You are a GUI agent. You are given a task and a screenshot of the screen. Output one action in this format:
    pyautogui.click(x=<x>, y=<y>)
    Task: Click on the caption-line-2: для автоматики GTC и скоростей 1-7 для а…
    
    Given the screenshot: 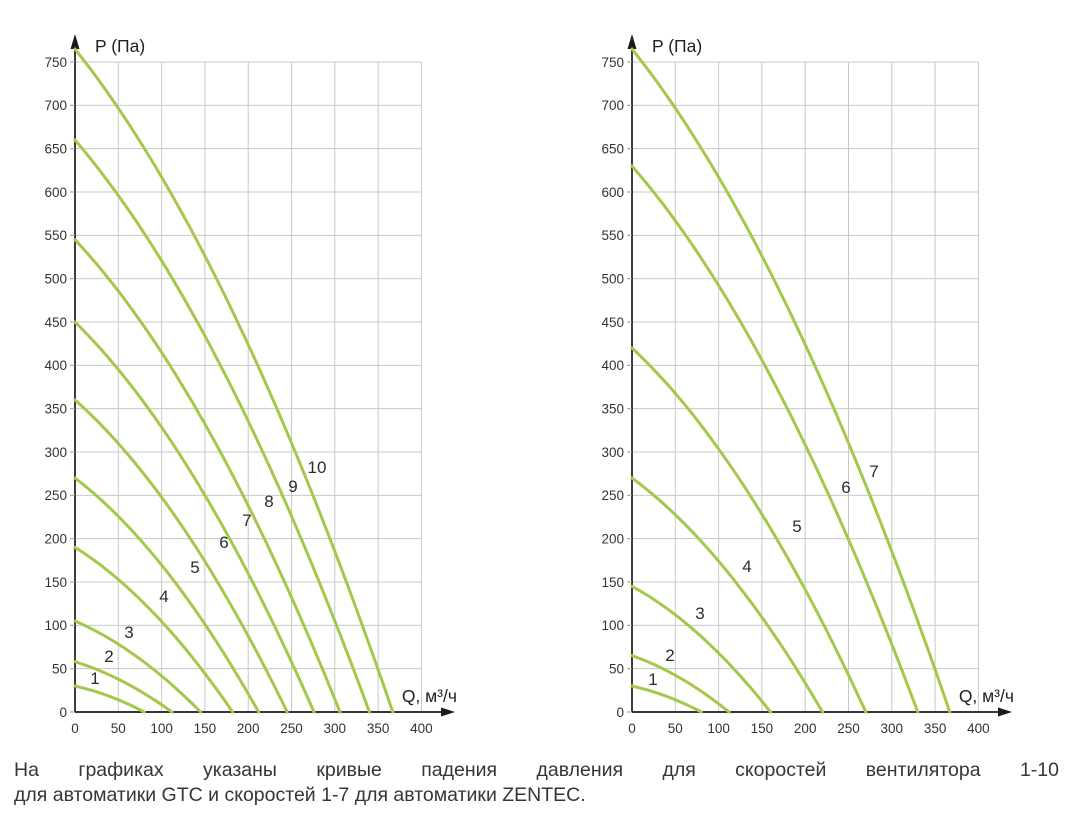 What is the action you would take?
    pyautogui.click(x=300, y=795)
    